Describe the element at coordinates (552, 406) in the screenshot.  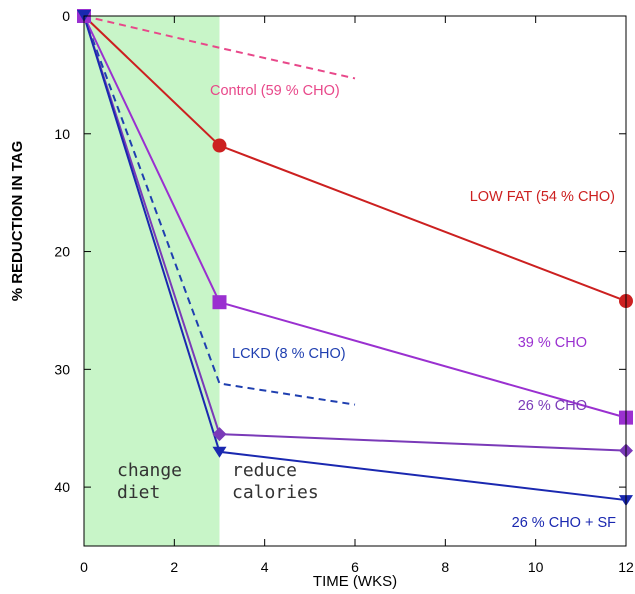
I see `series-label-26-cho: 26 % CHO` at that location.